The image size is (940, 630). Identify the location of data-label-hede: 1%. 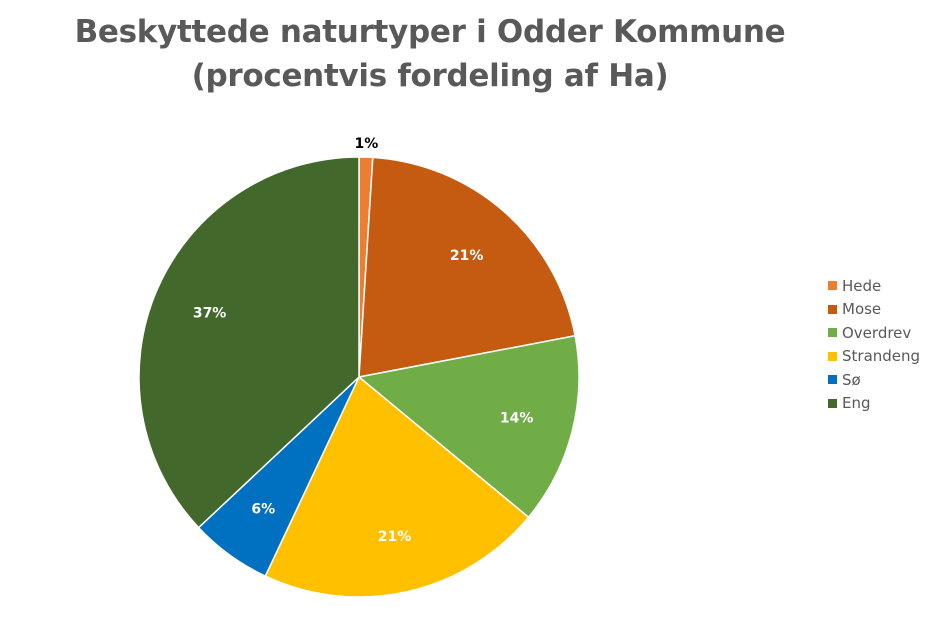
(366, 144).